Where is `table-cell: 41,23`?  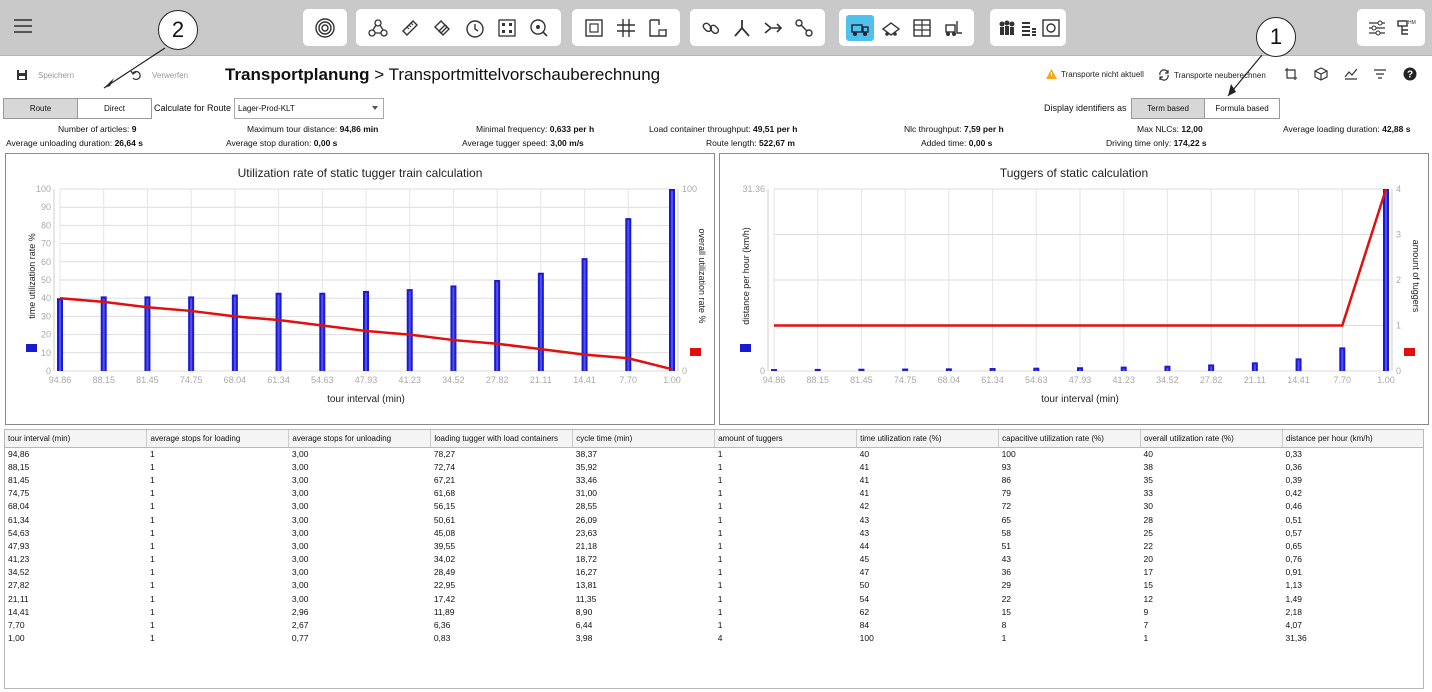 table-cell: 41,23 is located at coordinates (19, 559).